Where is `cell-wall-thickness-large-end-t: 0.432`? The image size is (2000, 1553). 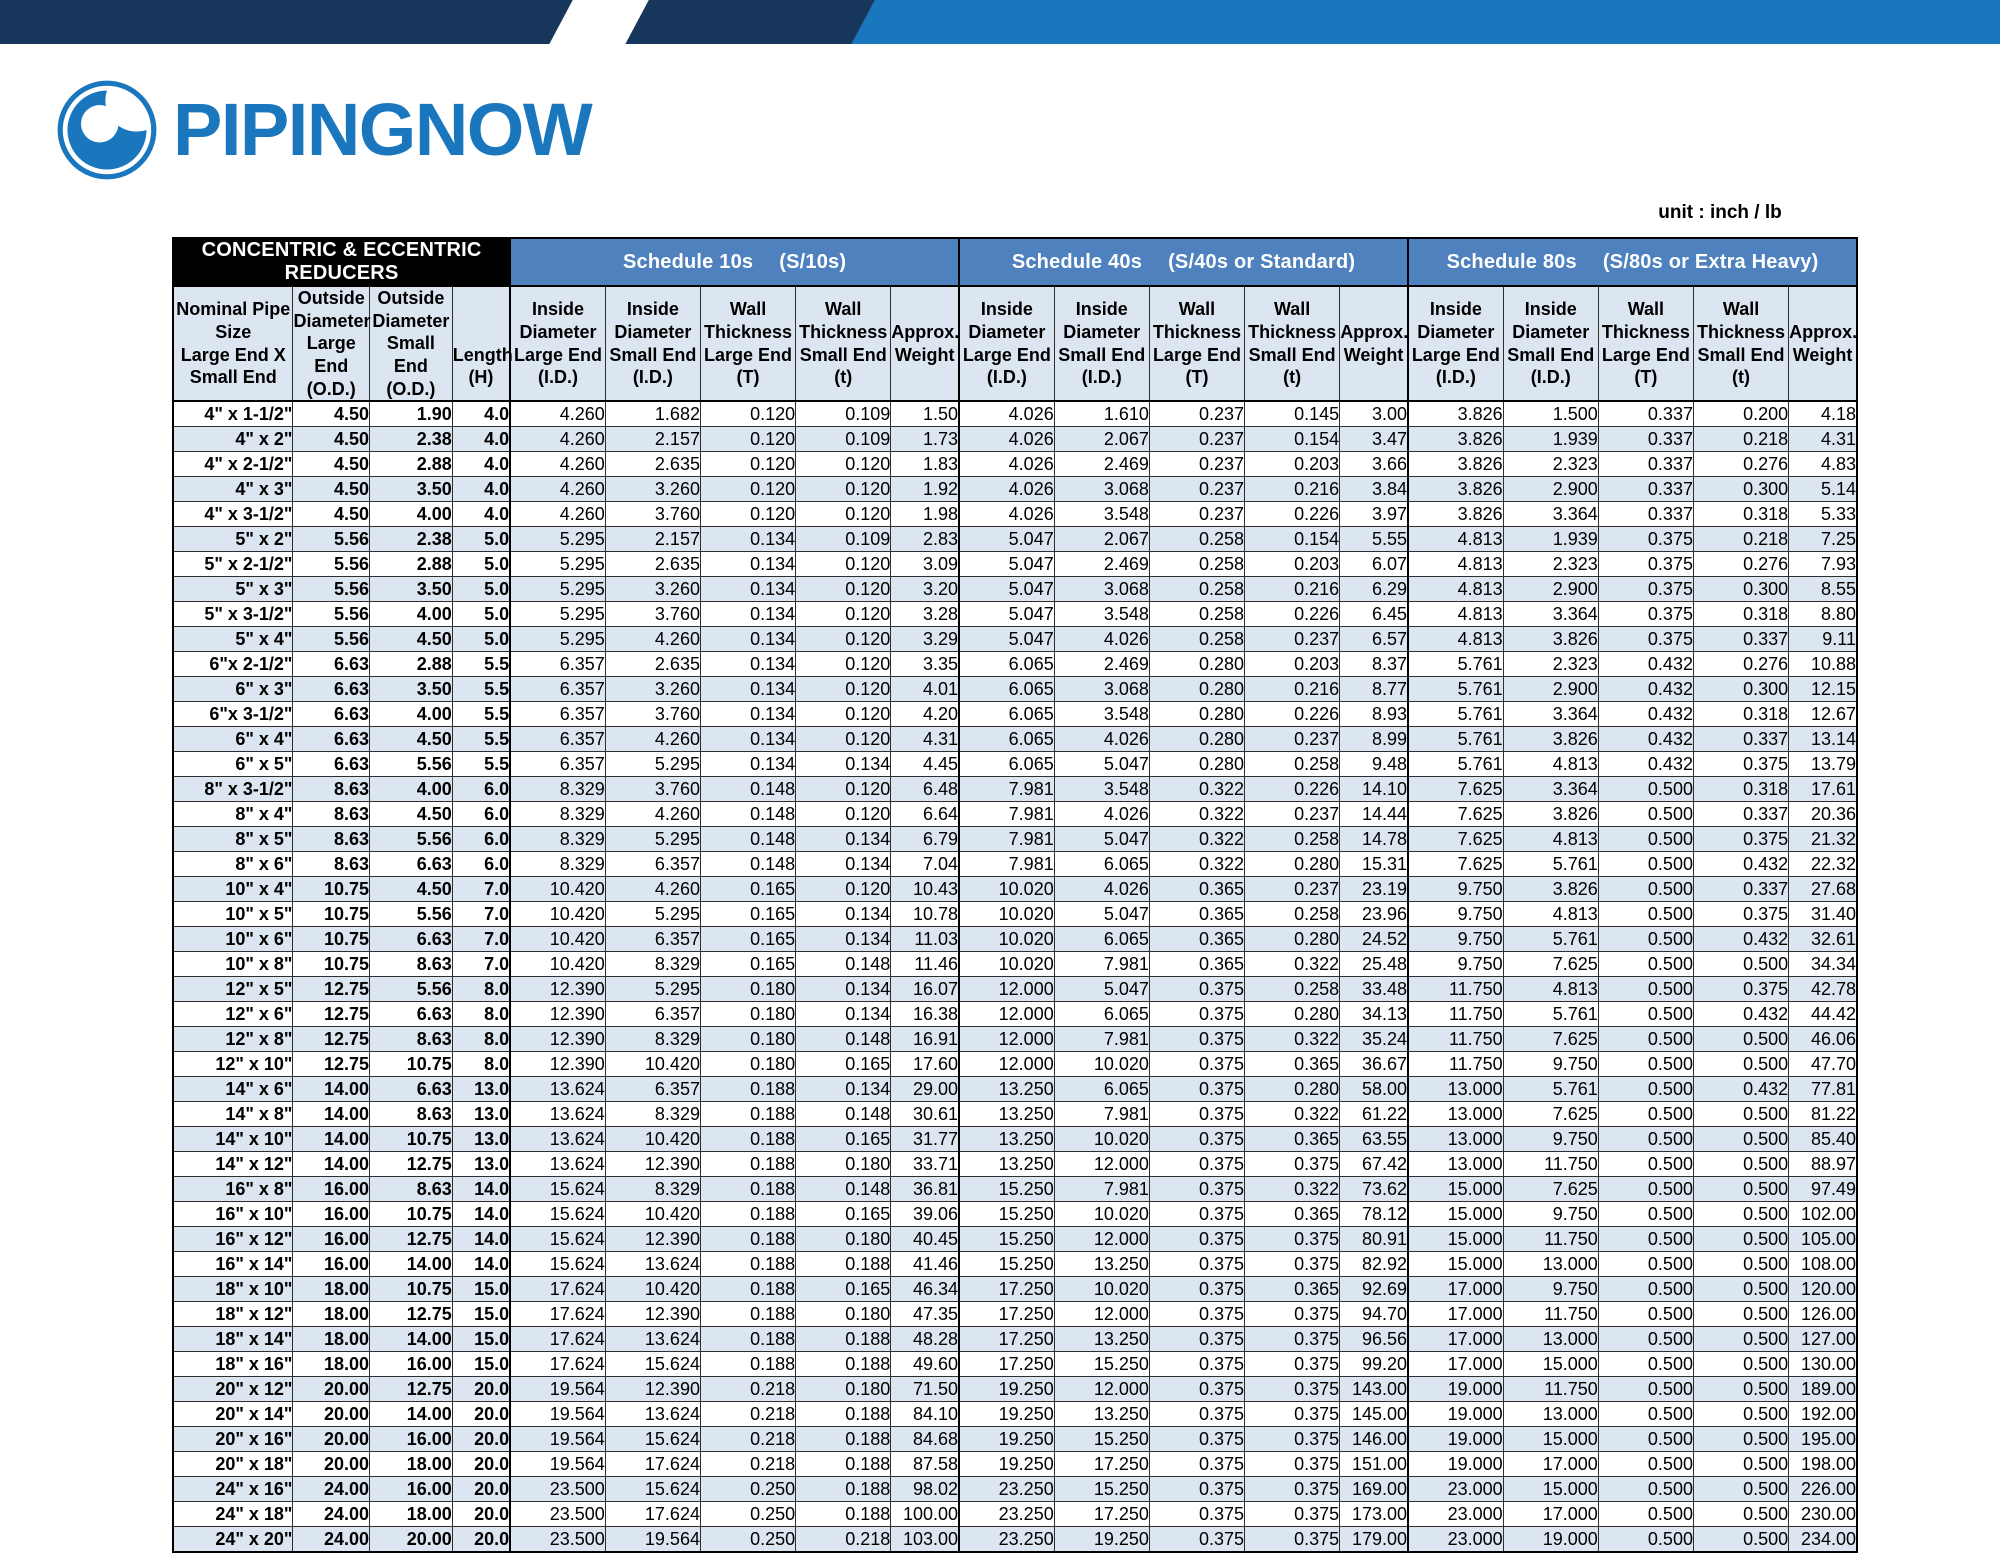 cell-wall-thickness-large-end-t: 0.432 is located at coordinates (1645, 664).